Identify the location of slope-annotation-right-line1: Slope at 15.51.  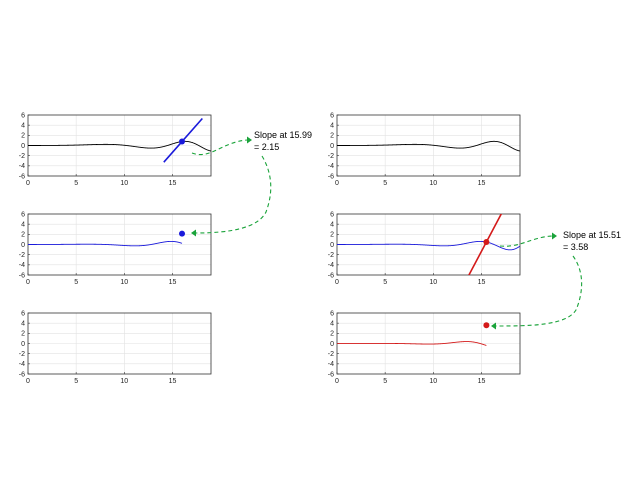
(592, 235).